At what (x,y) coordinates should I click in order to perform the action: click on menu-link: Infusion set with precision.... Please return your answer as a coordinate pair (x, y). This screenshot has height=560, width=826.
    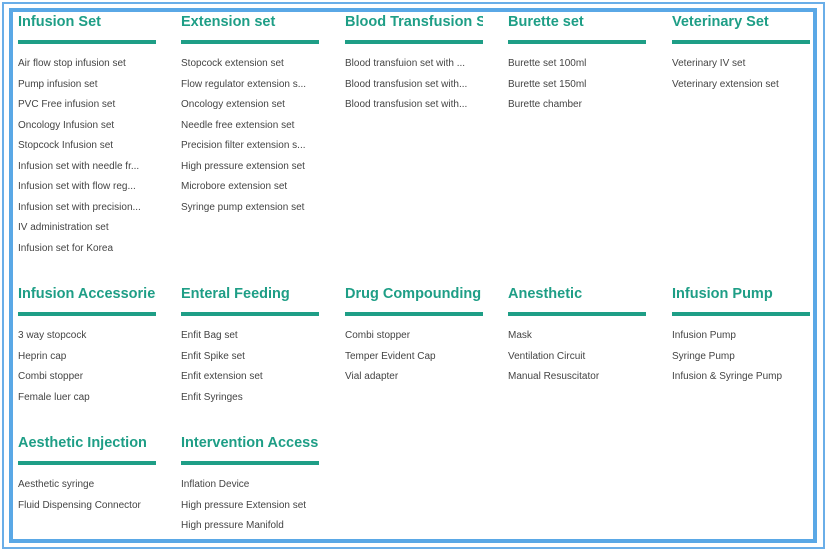
    Looking at the image, I should click on (79, 207).